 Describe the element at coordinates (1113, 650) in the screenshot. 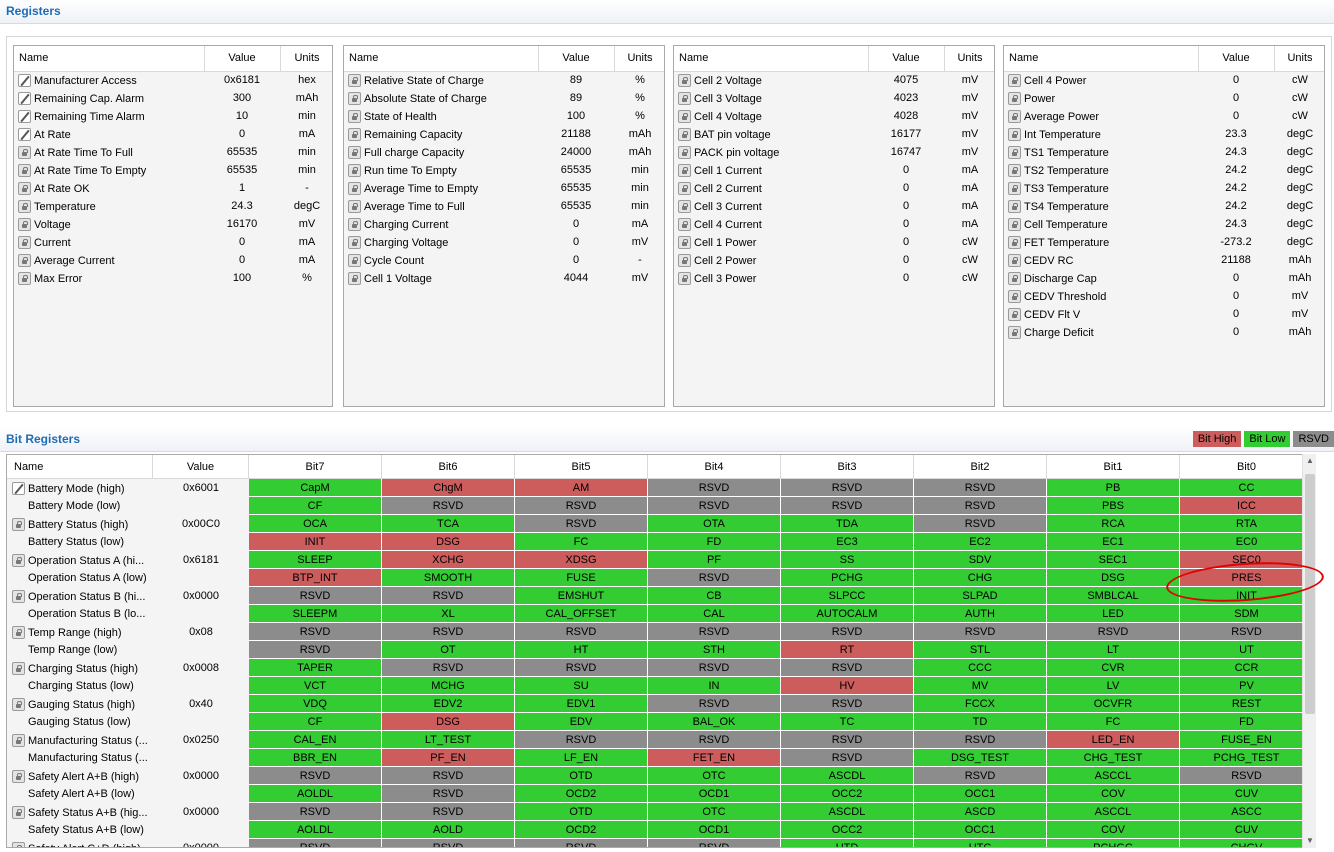

I see `bit-cell: LT` at that location.